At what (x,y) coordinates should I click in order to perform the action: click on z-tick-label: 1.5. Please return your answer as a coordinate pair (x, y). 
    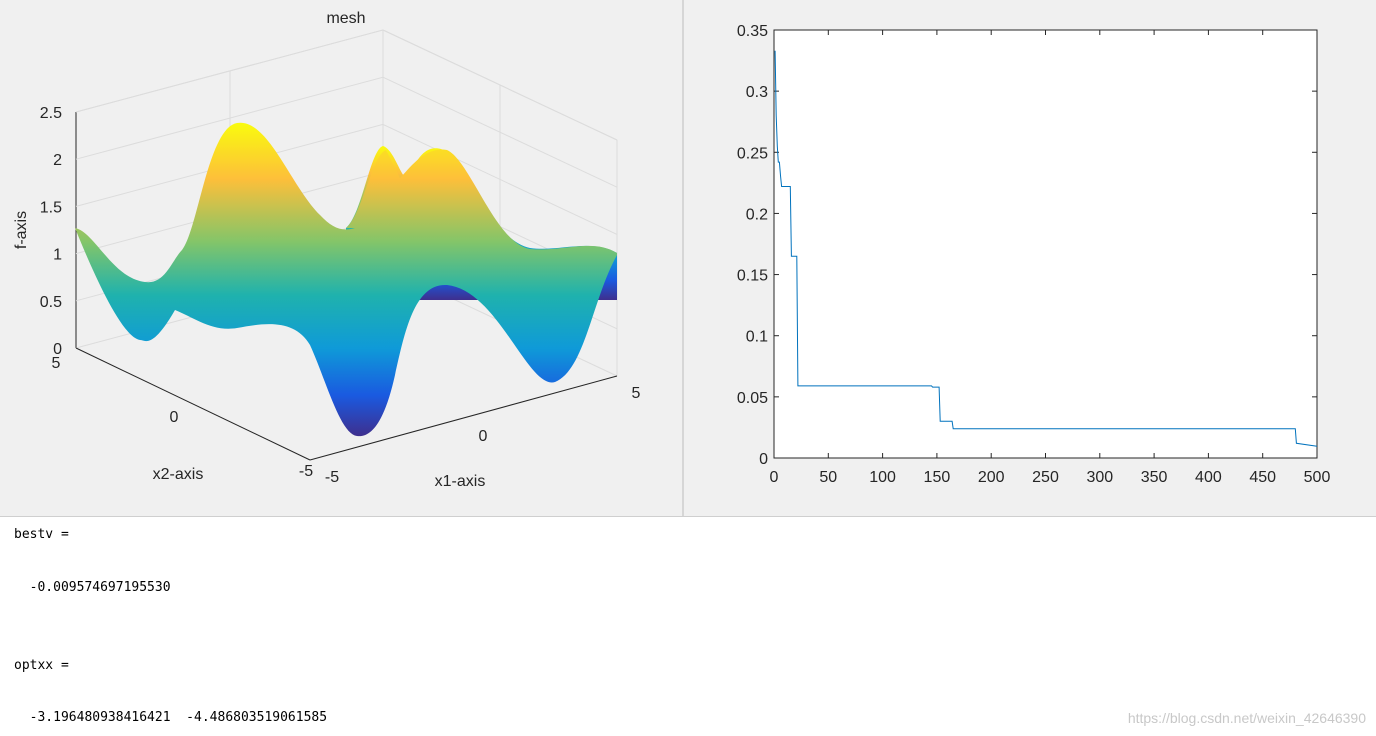
    Looking at the image, I should click on (51, 207).